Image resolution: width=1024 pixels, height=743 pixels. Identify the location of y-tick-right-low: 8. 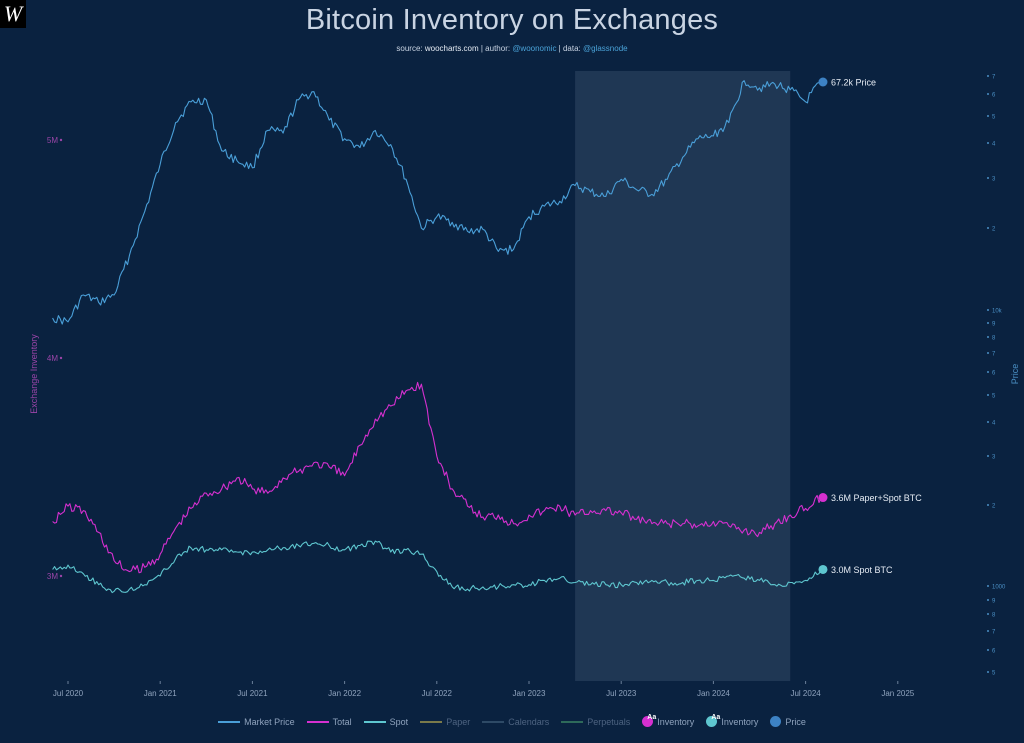
(994, 616).